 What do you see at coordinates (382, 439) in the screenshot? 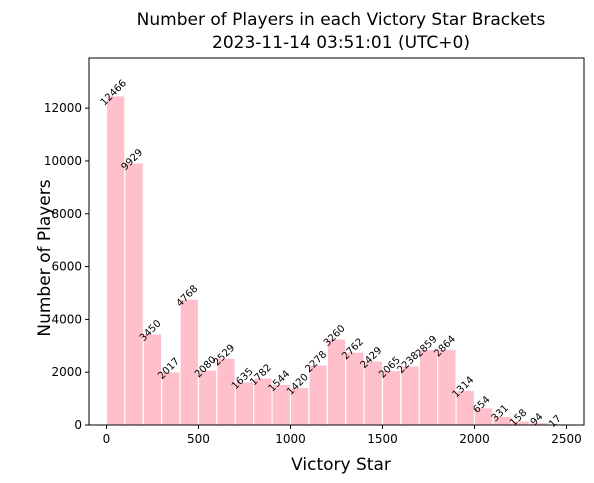
I see `x-tick-label-1500: 1500` at bounding box center [382, 439].